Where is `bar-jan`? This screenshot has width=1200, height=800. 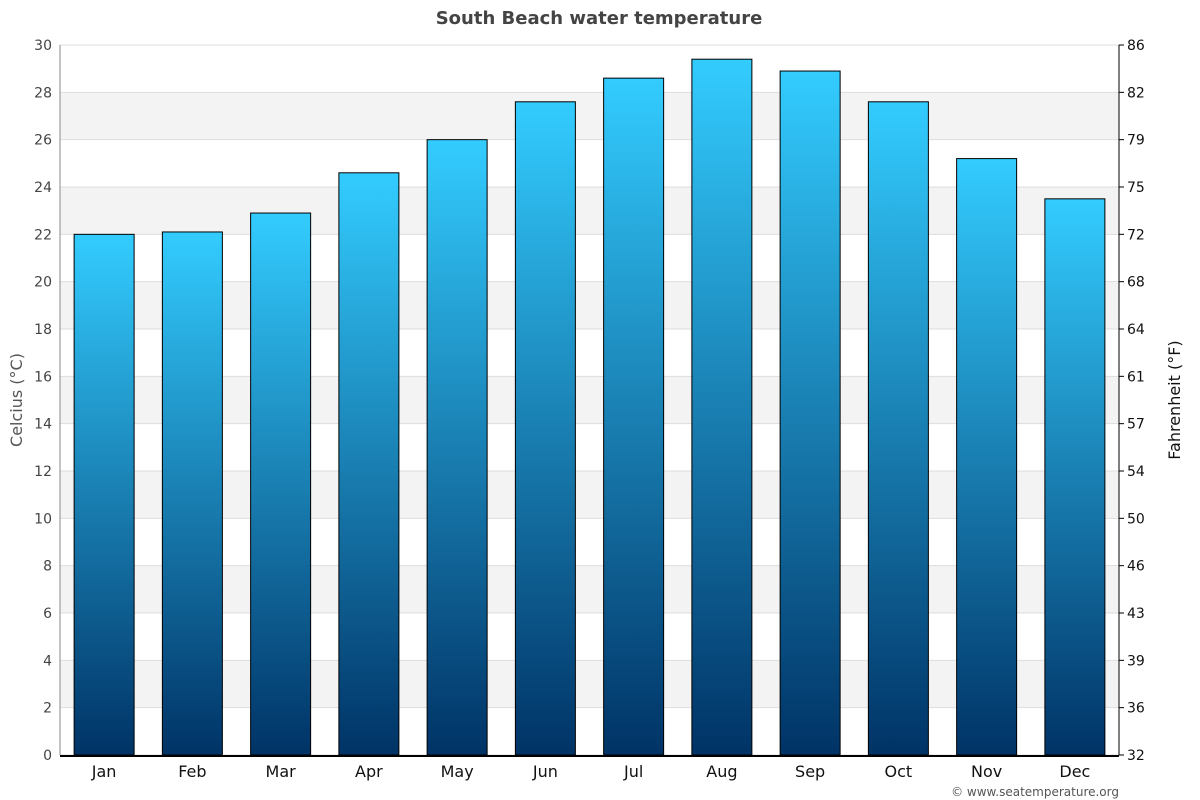
bar-jan is located at coordinates (104, 494).